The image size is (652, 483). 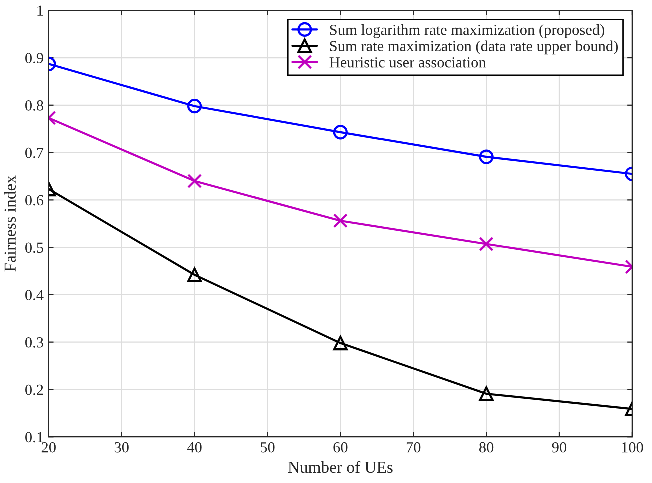 What do you see at coordinates (35, 390) in the screenshot?
I see `y-tick-label: 0.2` at bounding box center [35, 390].